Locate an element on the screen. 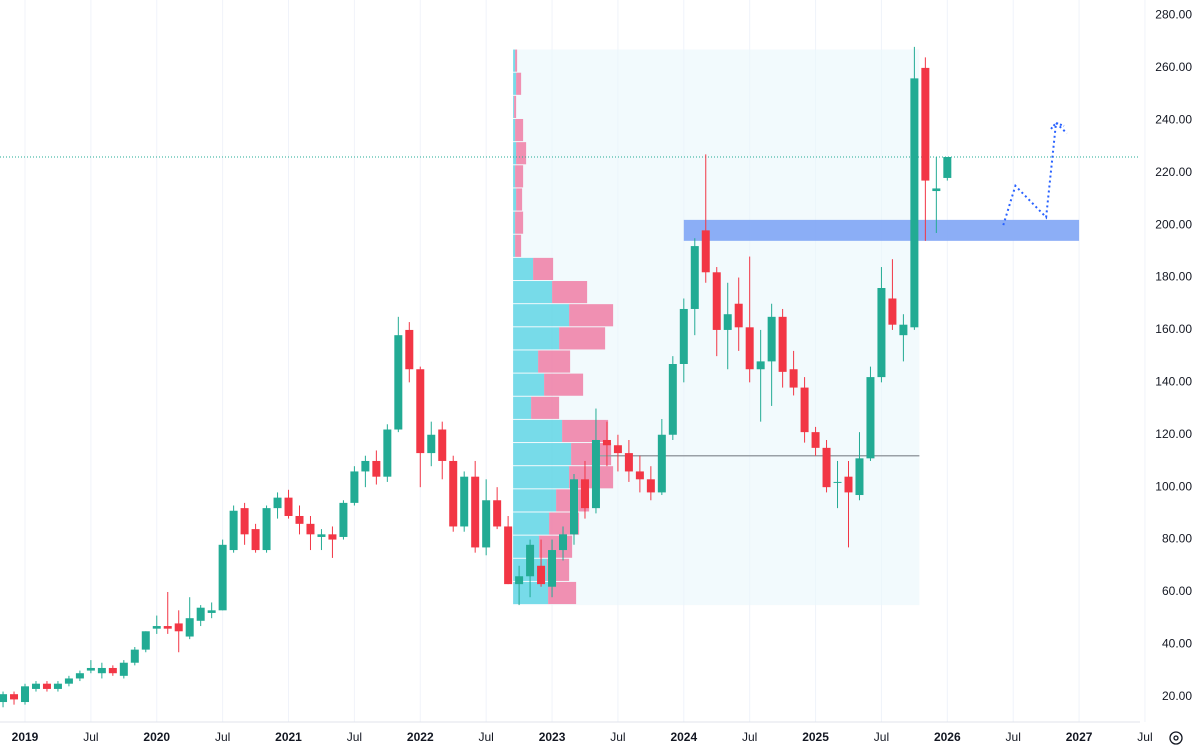 The image size is (1200, 753). settings-icon is located at coordinates (1176, 738).